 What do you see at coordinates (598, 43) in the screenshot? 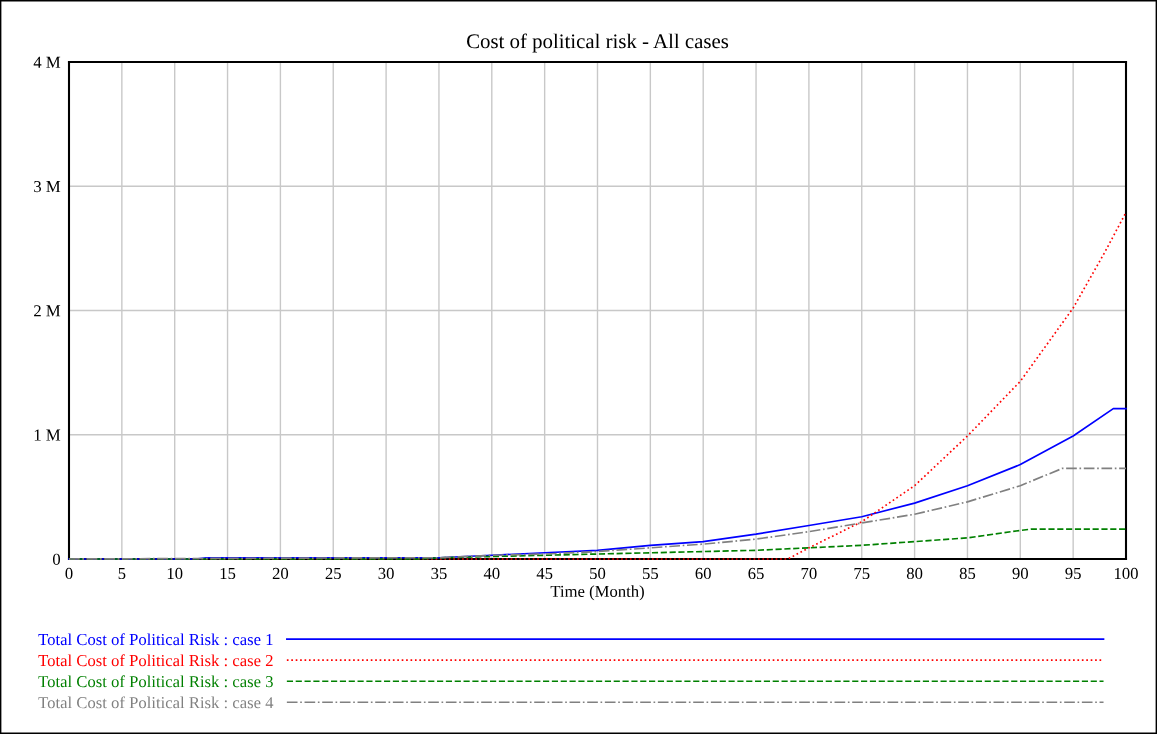
I see `chart-title: Cost of political risk - All cases` at bounding box center [598, 43].